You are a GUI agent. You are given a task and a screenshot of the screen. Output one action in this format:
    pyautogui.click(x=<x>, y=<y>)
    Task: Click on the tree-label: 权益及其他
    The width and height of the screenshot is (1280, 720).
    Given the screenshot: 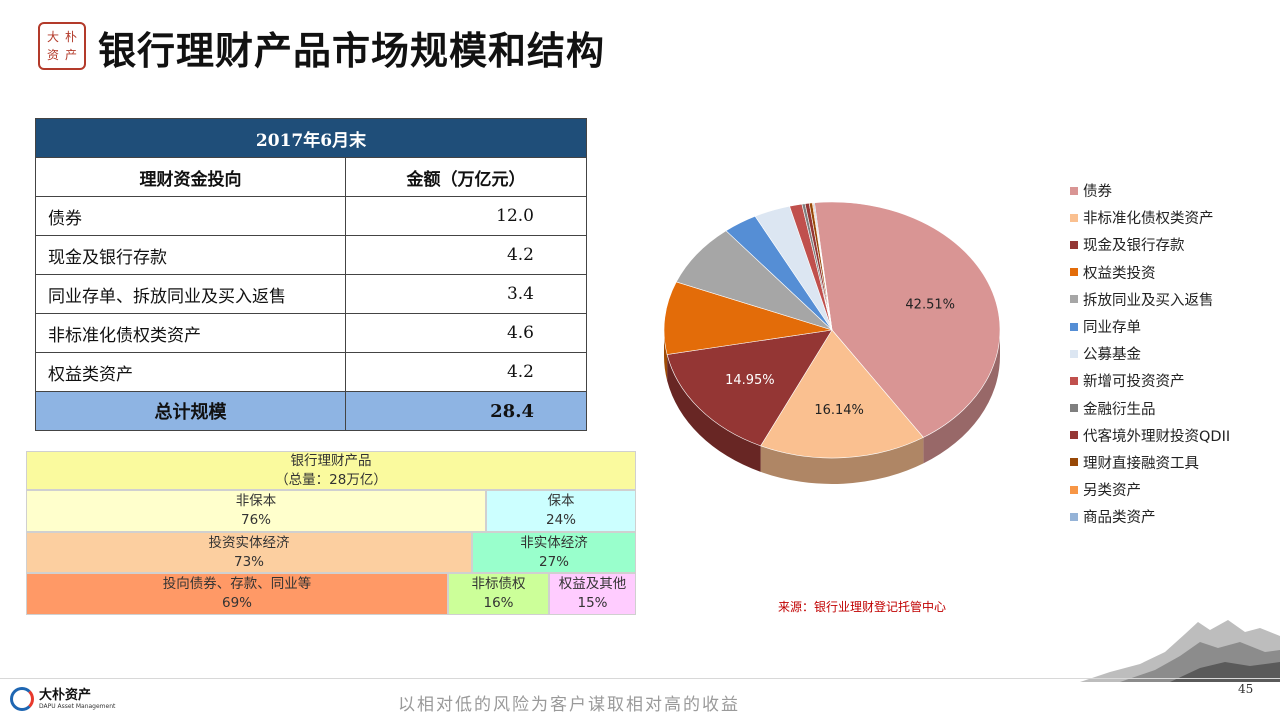 What is the action you would take?
    pyautogui.click(x=592, y=584)
    